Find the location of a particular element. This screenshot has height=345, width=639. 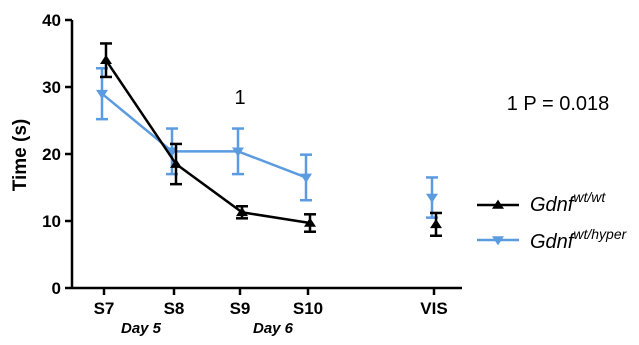

svg-text: Gdnfwt/hyper is located at coordinates (579, 239).